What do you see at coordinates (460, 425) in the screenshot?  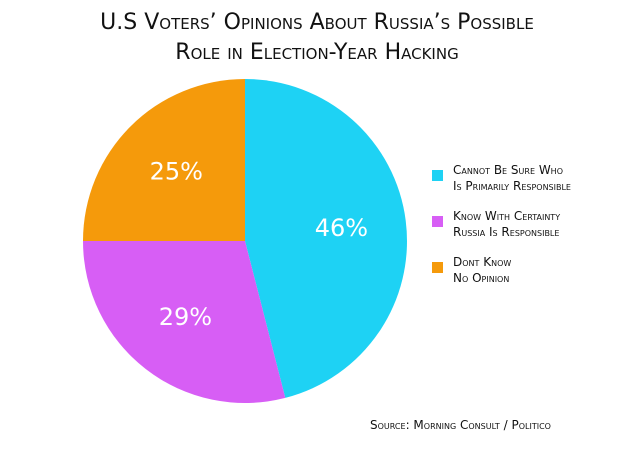 I see `source: Source: Morning Consult / Politico` at bounding box center [460, 425].